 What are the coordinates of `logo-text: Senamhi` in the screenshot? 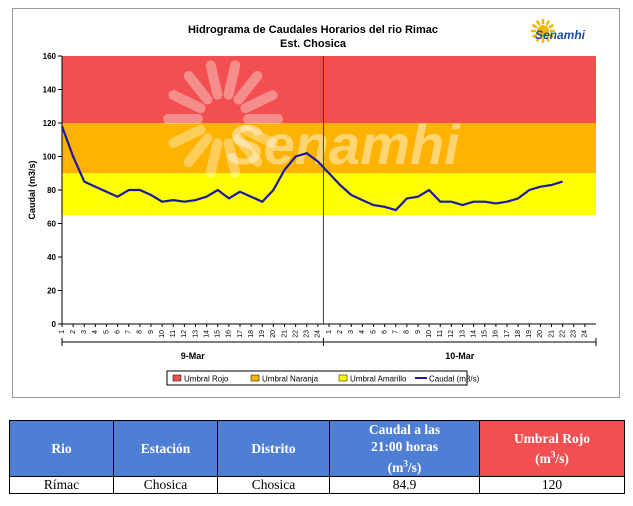 It's located at (560, 35).